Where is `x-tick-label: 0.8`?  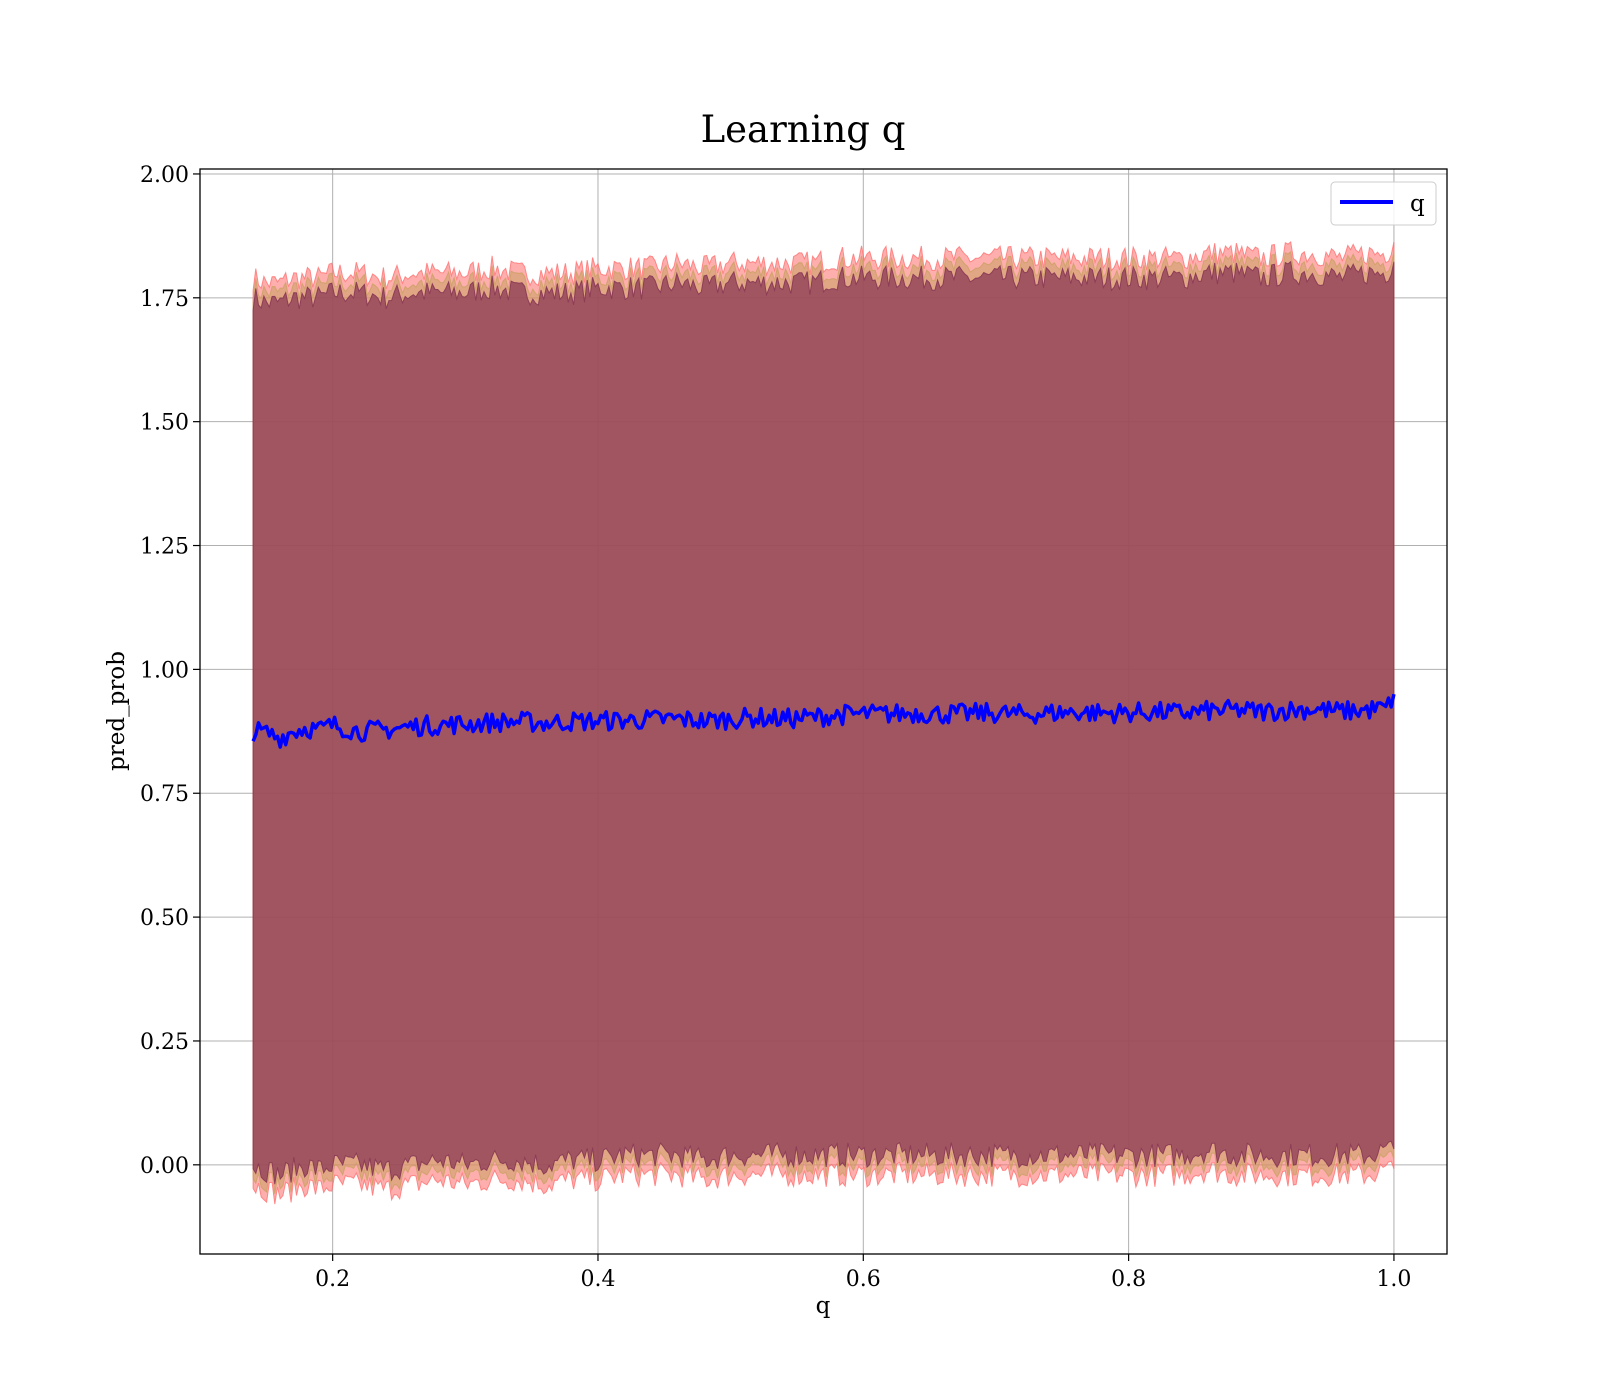 x-tick-label: 0.8 is located at coordinates (1128, 1279).